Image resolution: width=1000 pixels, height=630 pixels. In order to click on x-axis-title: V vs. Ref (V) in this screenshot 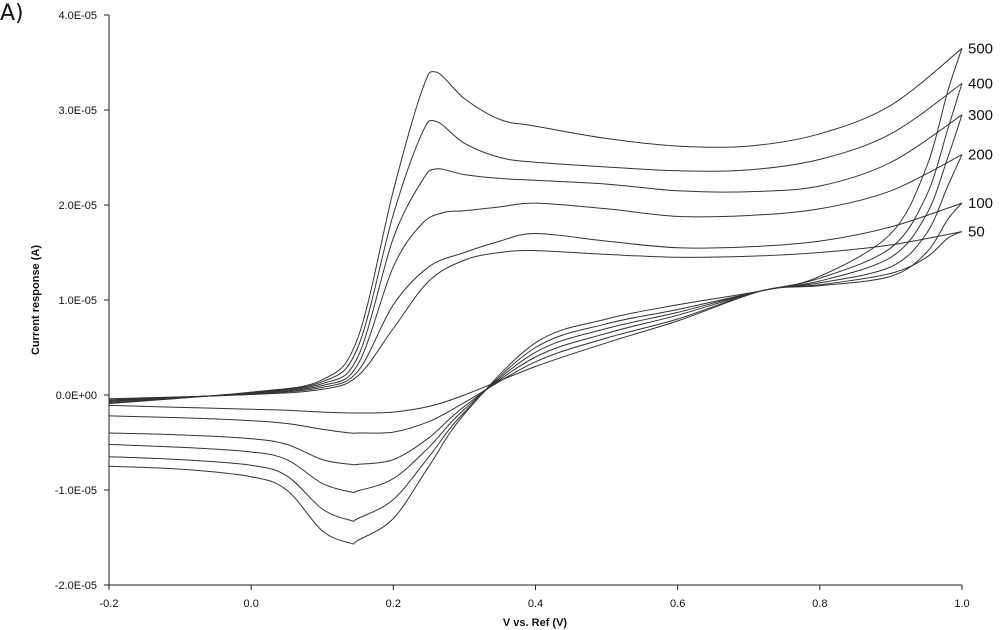, I will do `click(535, 623)`.